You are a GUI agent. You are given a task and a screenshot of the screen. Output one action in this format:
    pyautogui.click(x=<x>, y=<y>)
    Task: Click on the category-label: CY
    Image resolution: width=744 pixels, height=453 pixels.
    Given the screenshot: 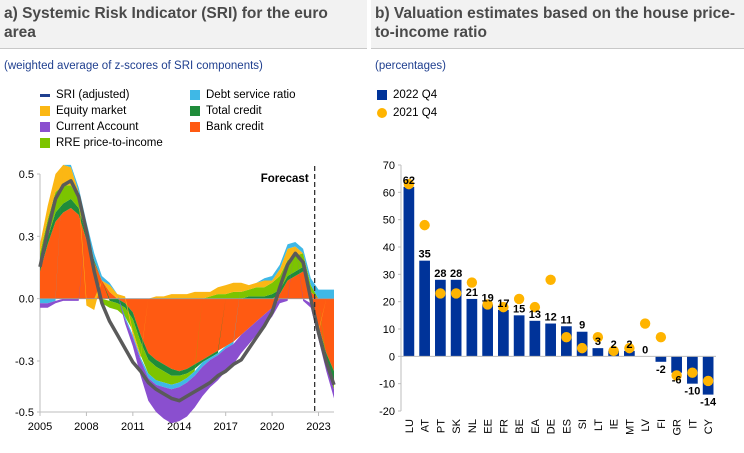 What is the action you would take?
    pyautogui.click(x=709, y=426)
    